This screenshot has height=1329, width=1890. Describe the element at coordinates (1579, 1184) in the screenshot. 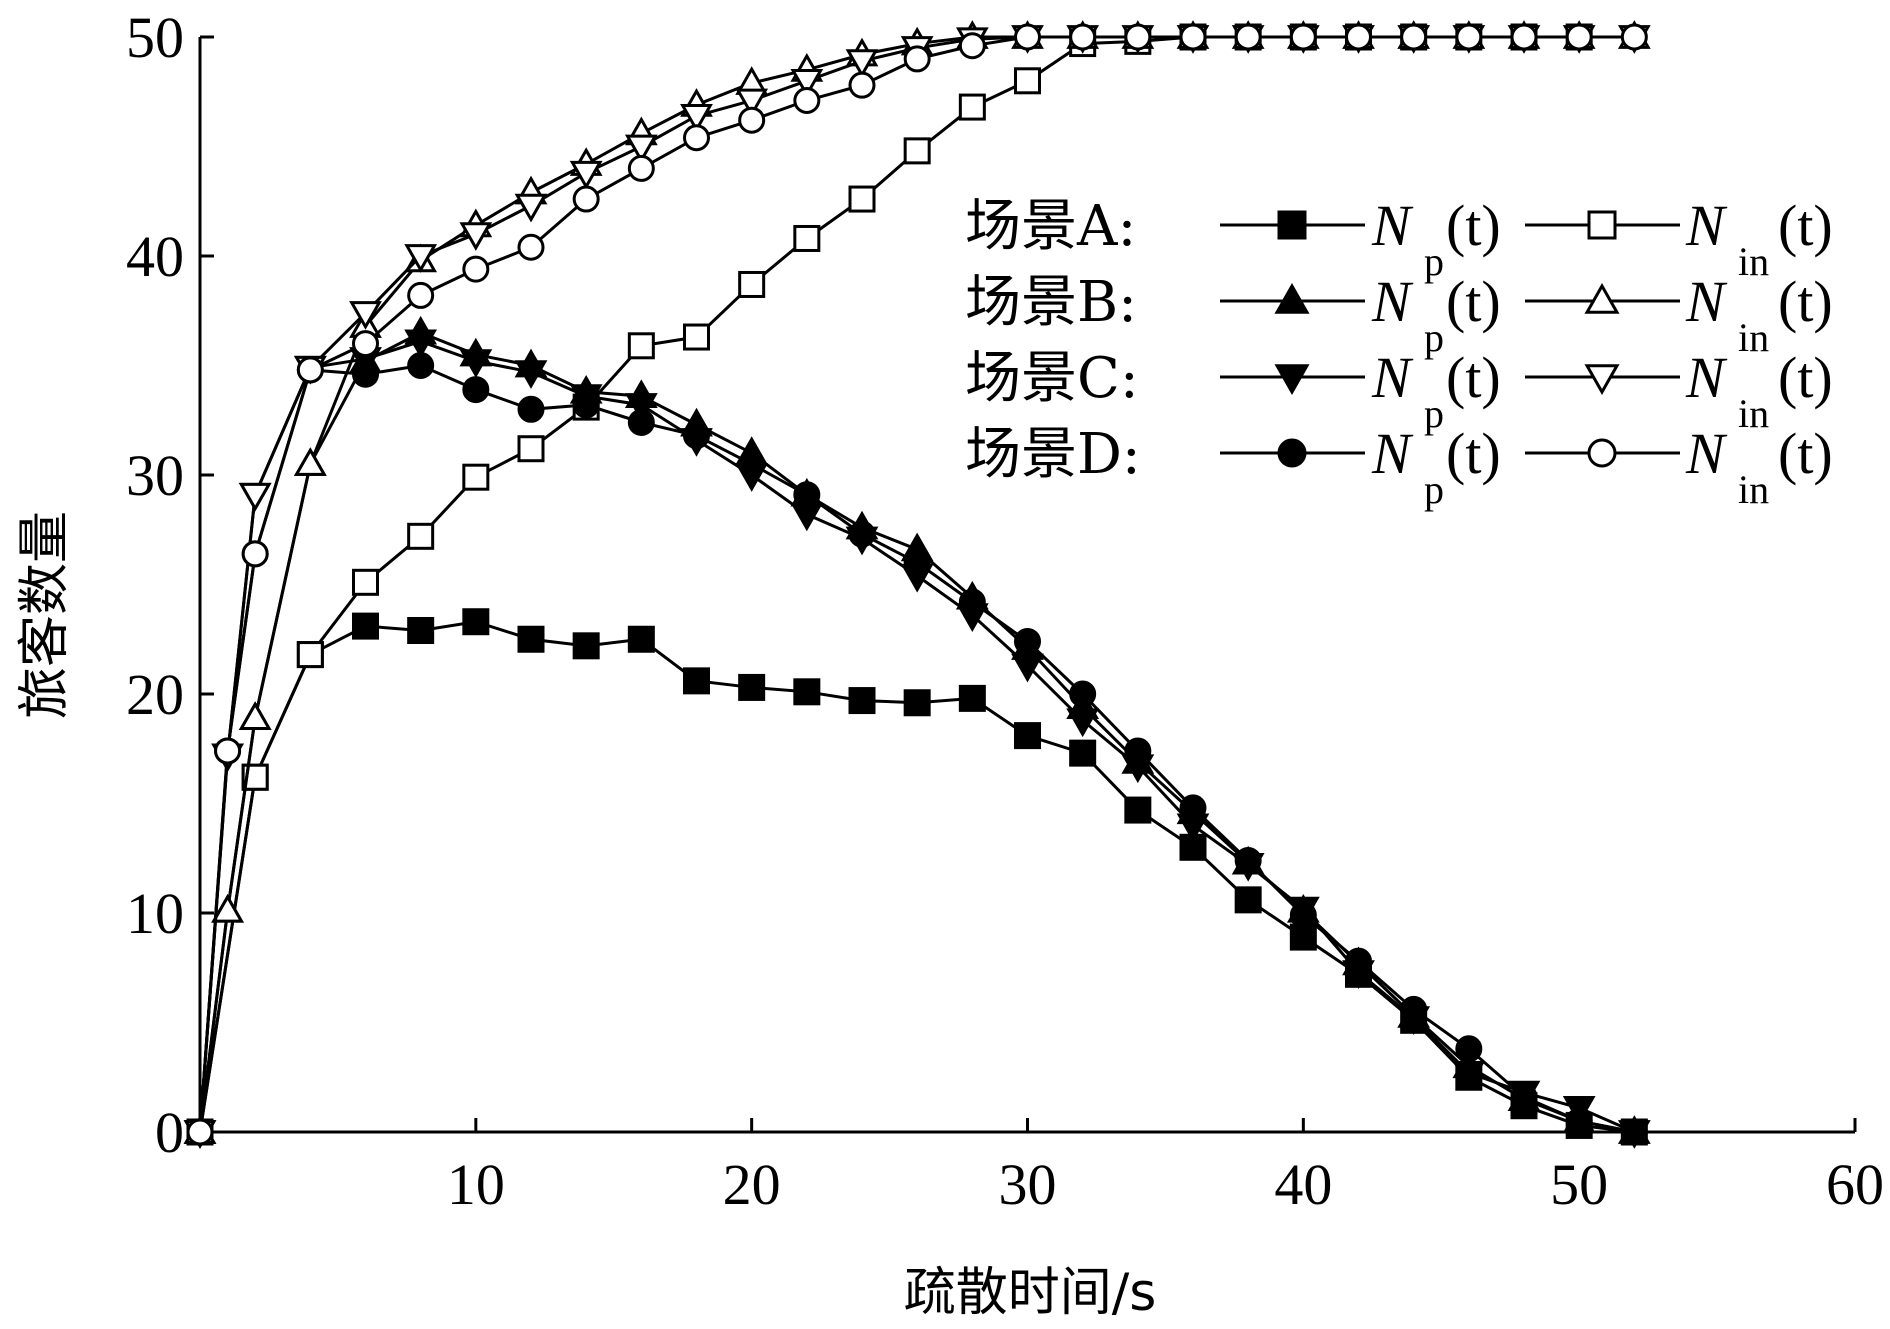

I see `x-tick-label: 50` at that location.